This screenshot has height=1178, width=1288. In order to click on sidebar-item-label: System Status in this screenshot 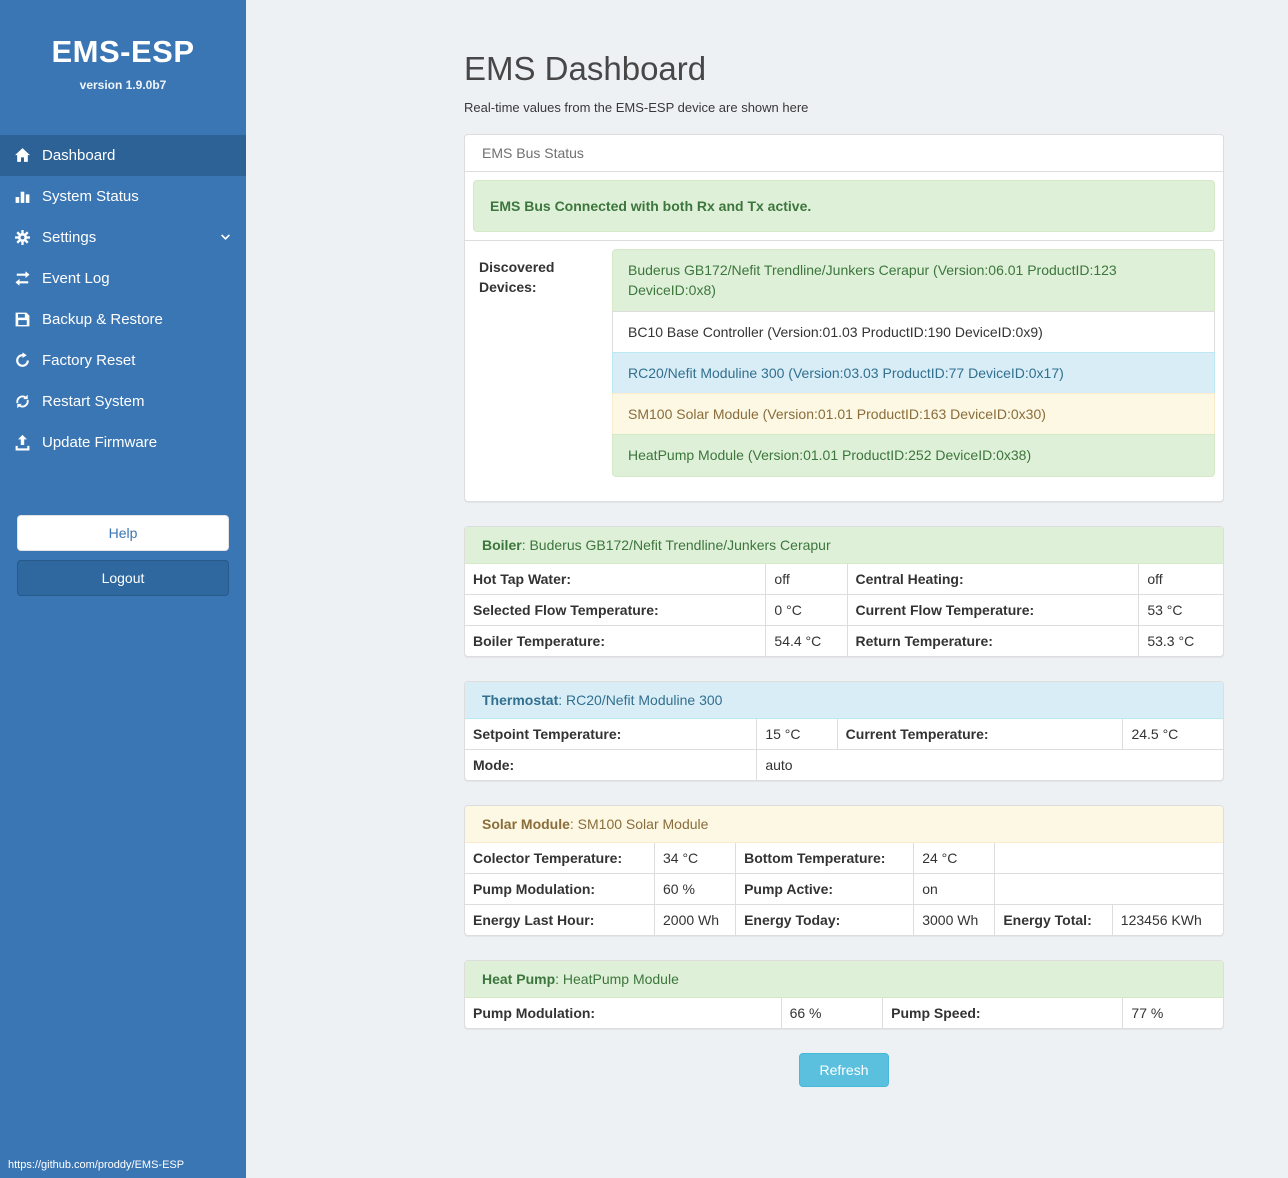, I will do `click(90, 196)`.